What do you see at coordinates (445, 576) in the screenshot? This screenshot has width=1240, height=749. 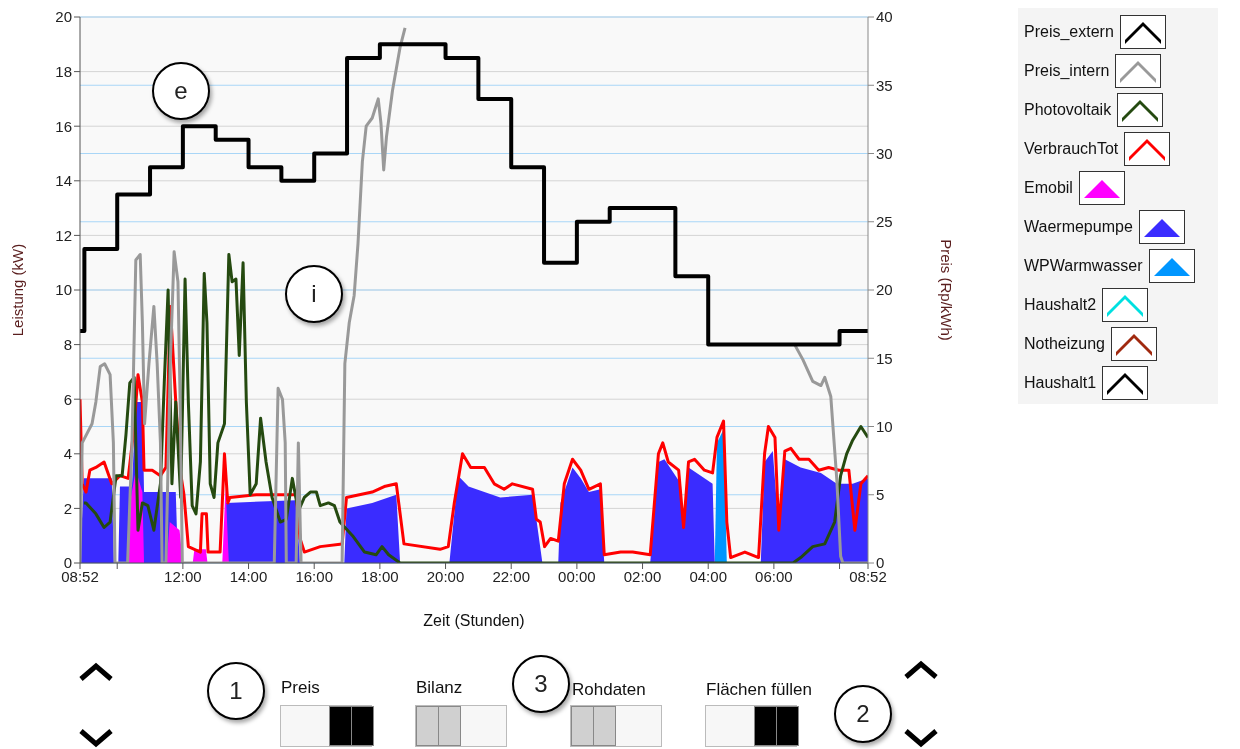 I see `x-tick-label: 20:00` at bounding box center [445, 576].